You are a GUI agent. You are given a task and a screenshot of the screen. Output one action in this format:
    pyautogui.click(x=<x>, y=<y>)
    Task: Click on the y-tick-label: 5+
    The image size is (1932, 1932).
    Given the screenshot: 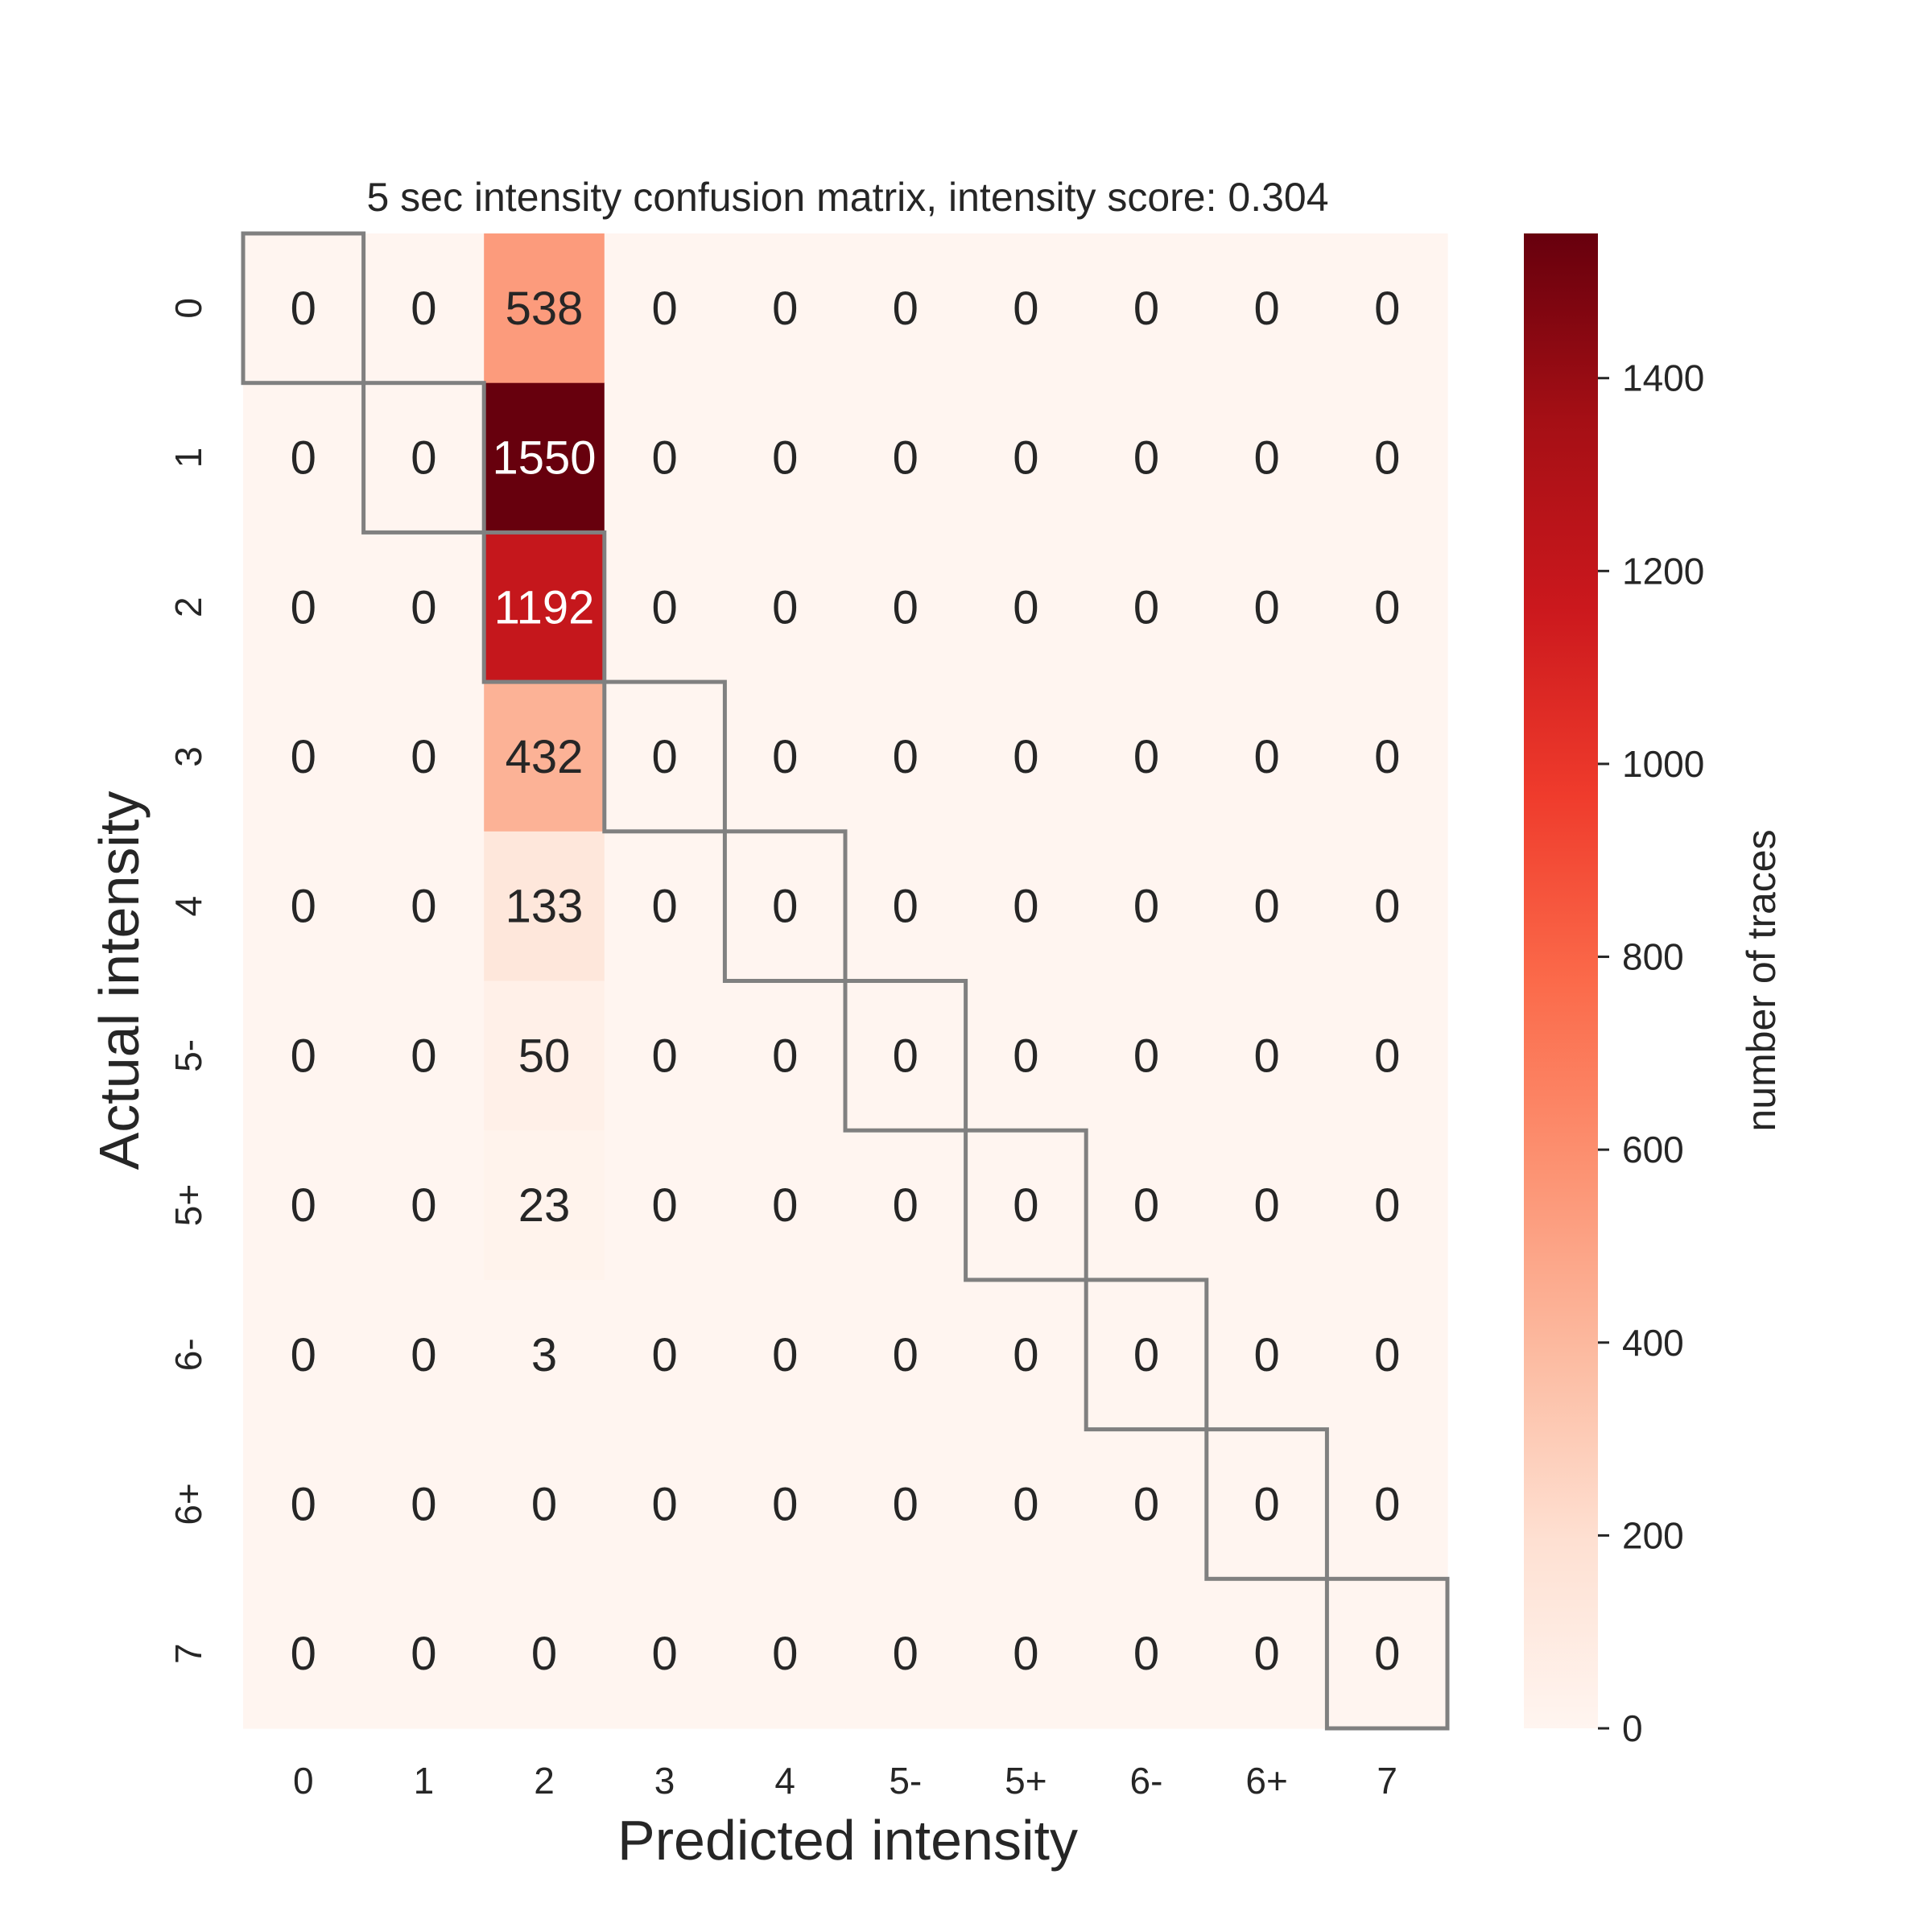 What is the action you would take?
    pyautogui.click(x=188, y=1205)
    